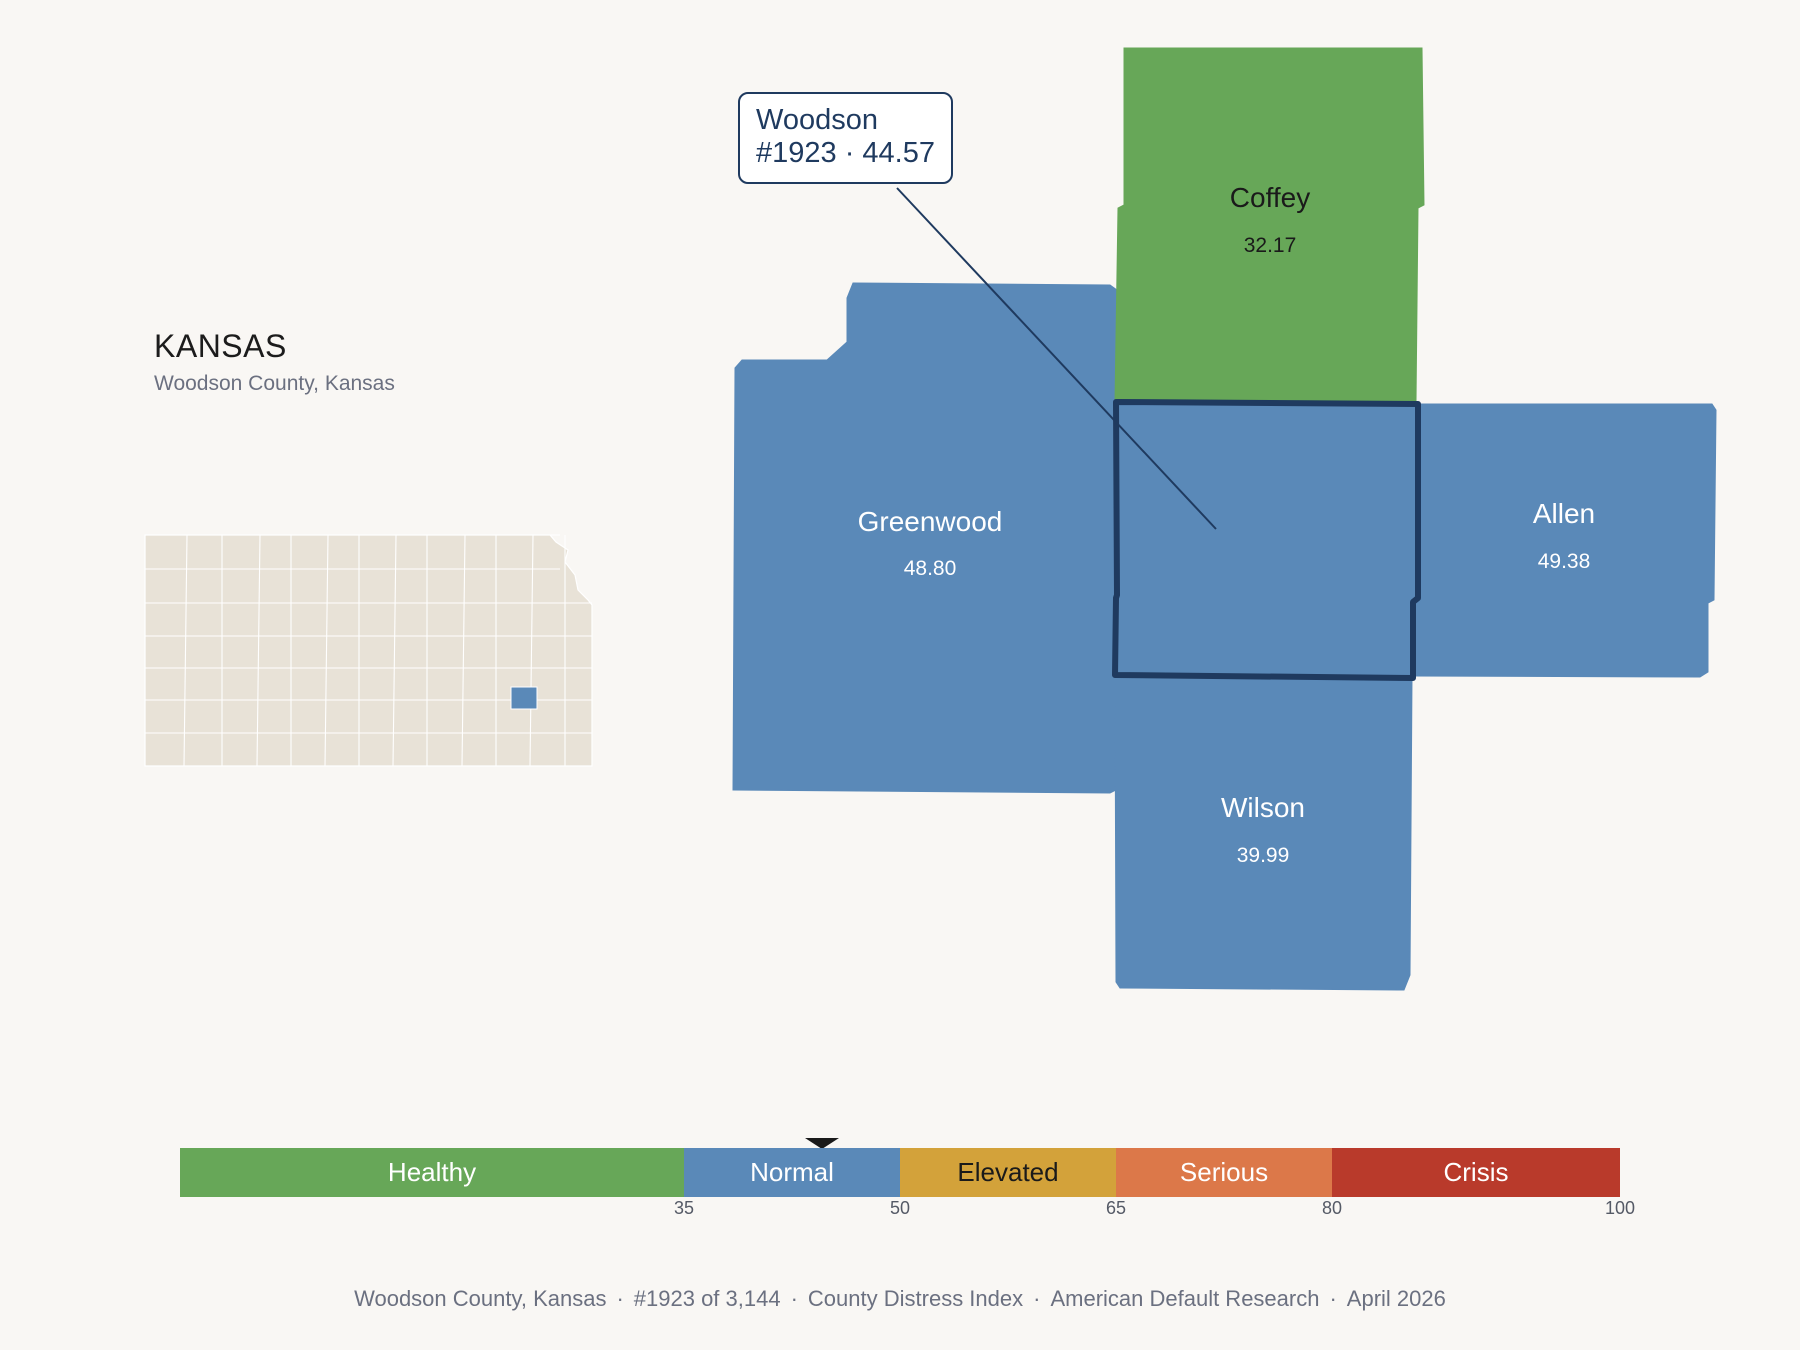 This screenshot has width=1800, height=1350. Describe the element at coordinates (480, 1298) in the screenshot. I see `footer-county: Woodson County, Kansas` at that location.